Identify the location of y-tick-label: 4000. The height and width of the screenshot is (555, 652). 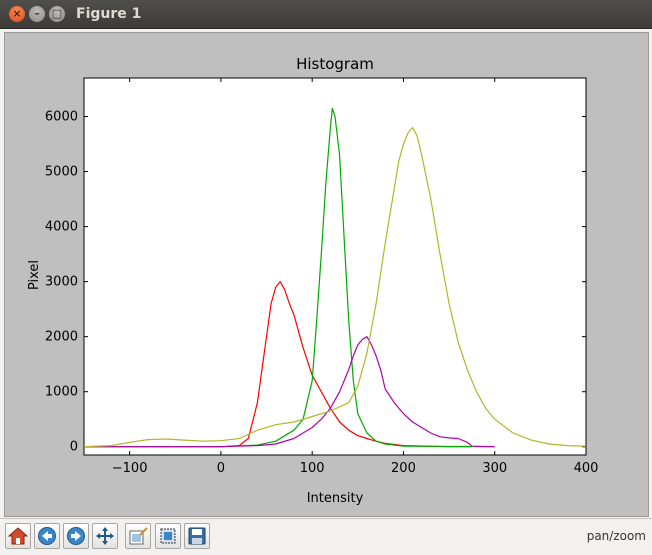
(61, 227).